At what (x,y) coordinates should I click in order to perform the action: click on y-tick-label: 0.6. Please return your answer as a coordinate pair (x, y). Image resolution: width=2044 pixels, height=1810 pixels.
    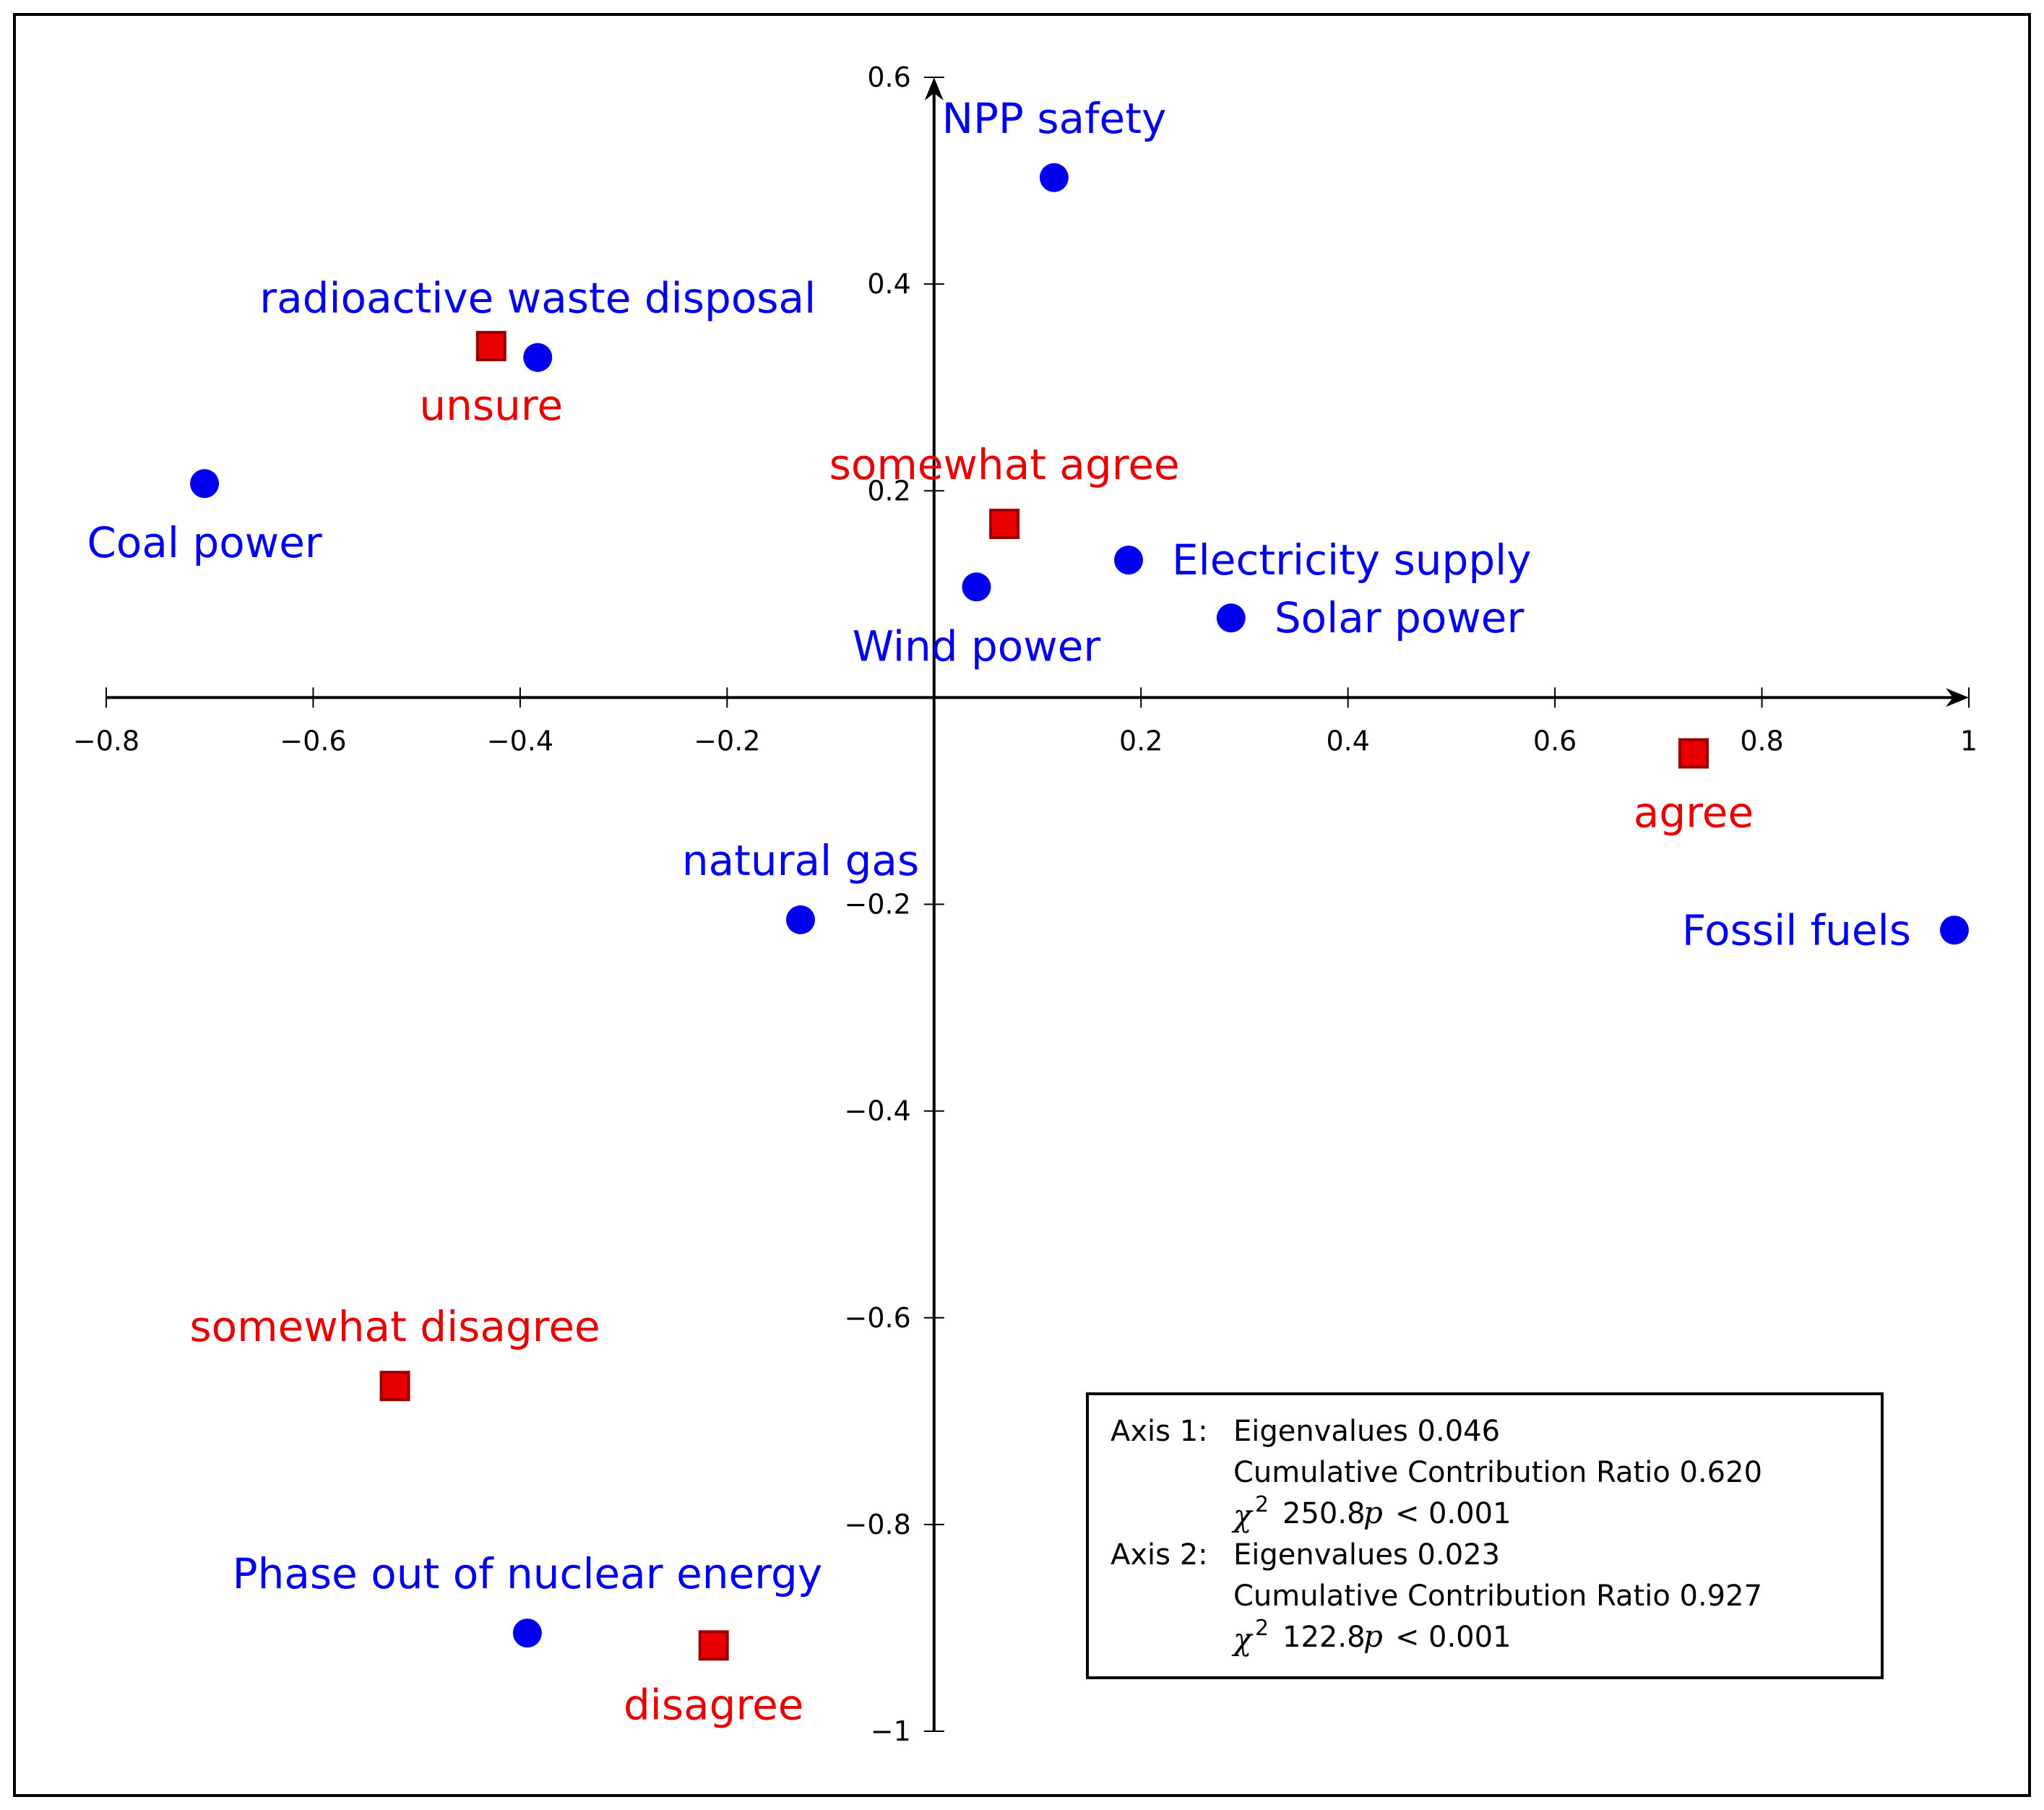
    Looking at the image, I should click on (888, 77).